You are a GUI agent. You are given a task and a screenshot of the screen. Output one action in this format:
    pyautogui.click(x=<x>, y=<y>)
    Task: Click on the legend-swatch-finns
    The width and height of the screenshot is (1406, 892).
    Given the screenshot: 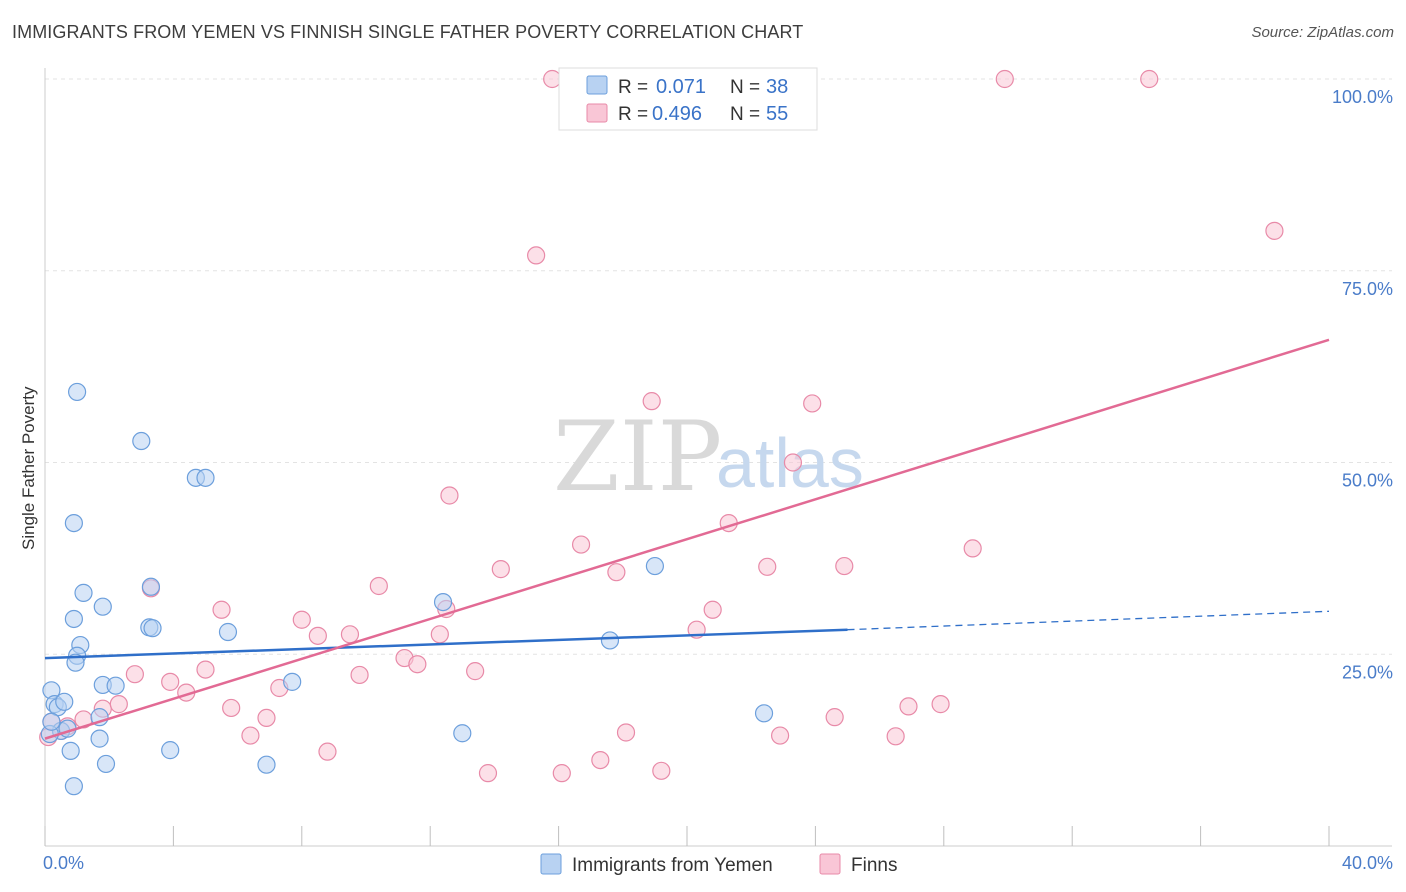 What is the action you would take?
    pyautogui.click(x=597, y=113)
    